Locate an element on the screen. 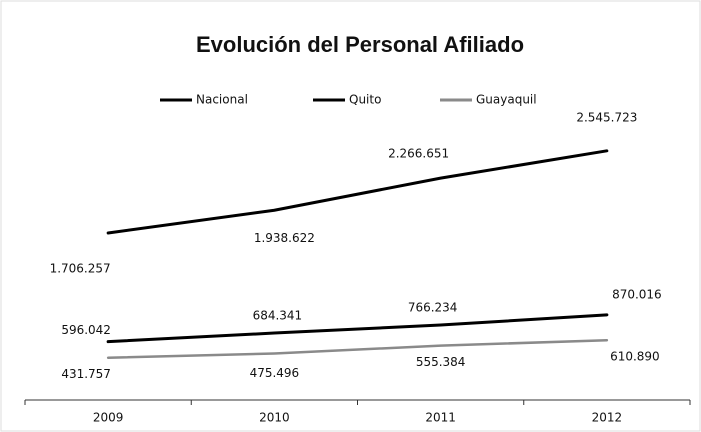 The width and height of the screenshot is (701, 432). data-label: 870.016 is located at coordinates (637, 294).